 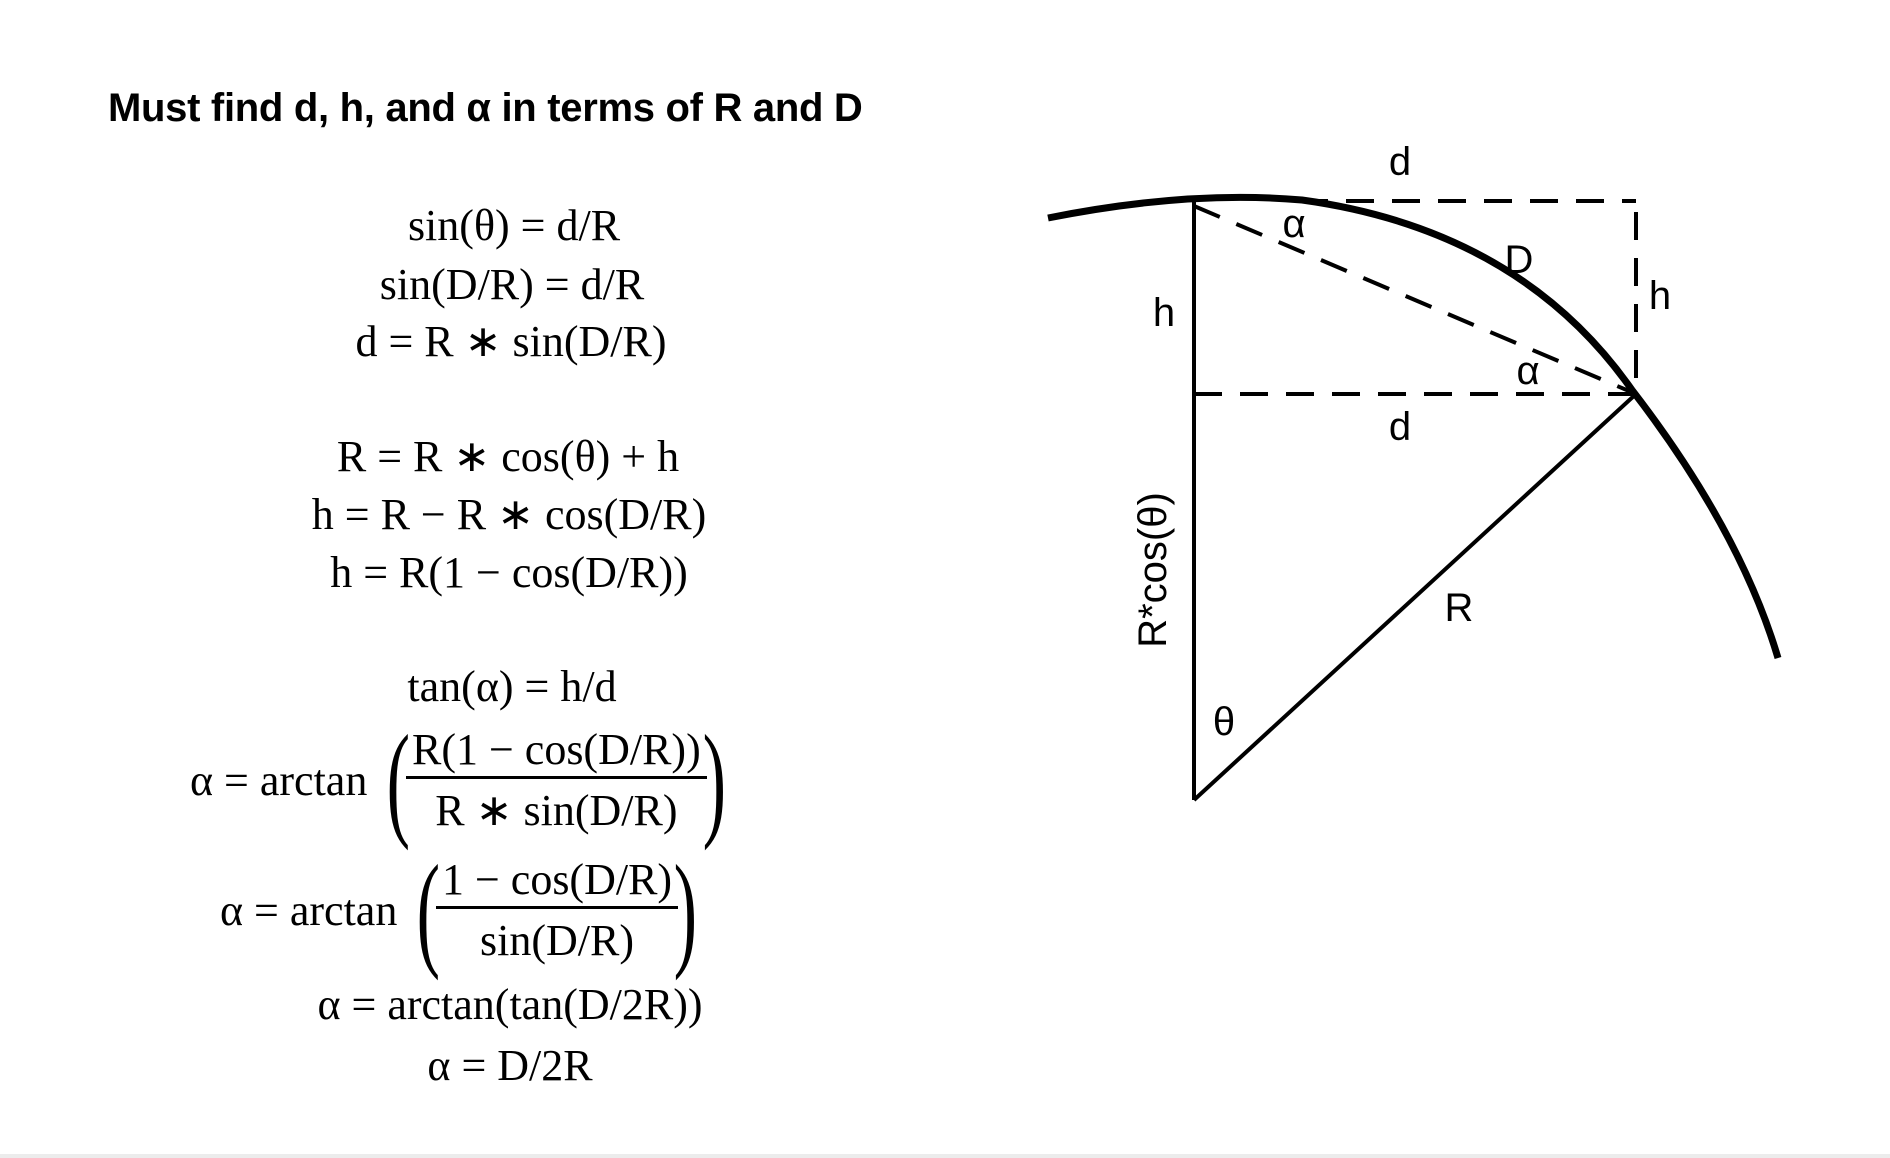 I want to click on equation-tan-alpha: tan(α) = h/d, so click(x=512, y=686).